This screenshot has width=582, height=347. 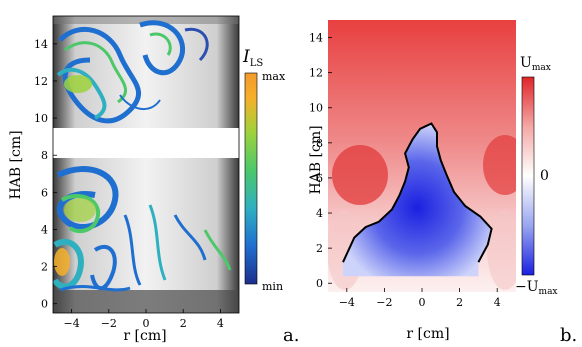 What do you see at coordinates (384, 302) in the screenshot?
I see `panel-b-xtick-label: −2` at bounding box center [384, 302].